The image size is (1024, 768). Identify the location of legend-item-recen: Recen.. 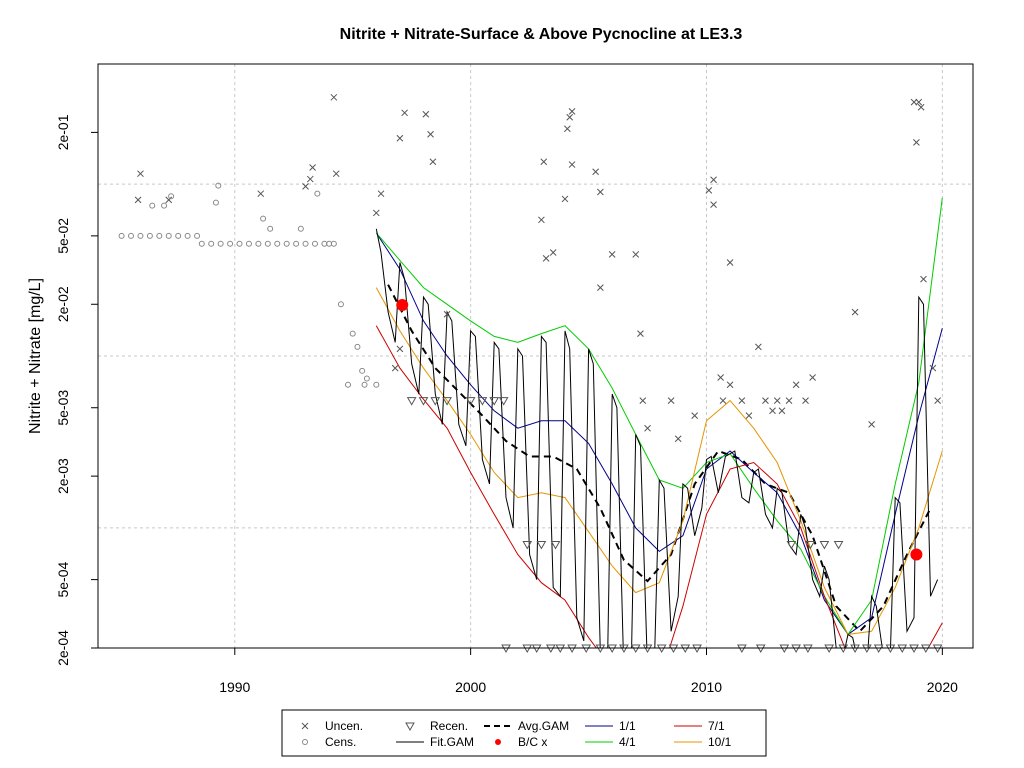
(436, 726).